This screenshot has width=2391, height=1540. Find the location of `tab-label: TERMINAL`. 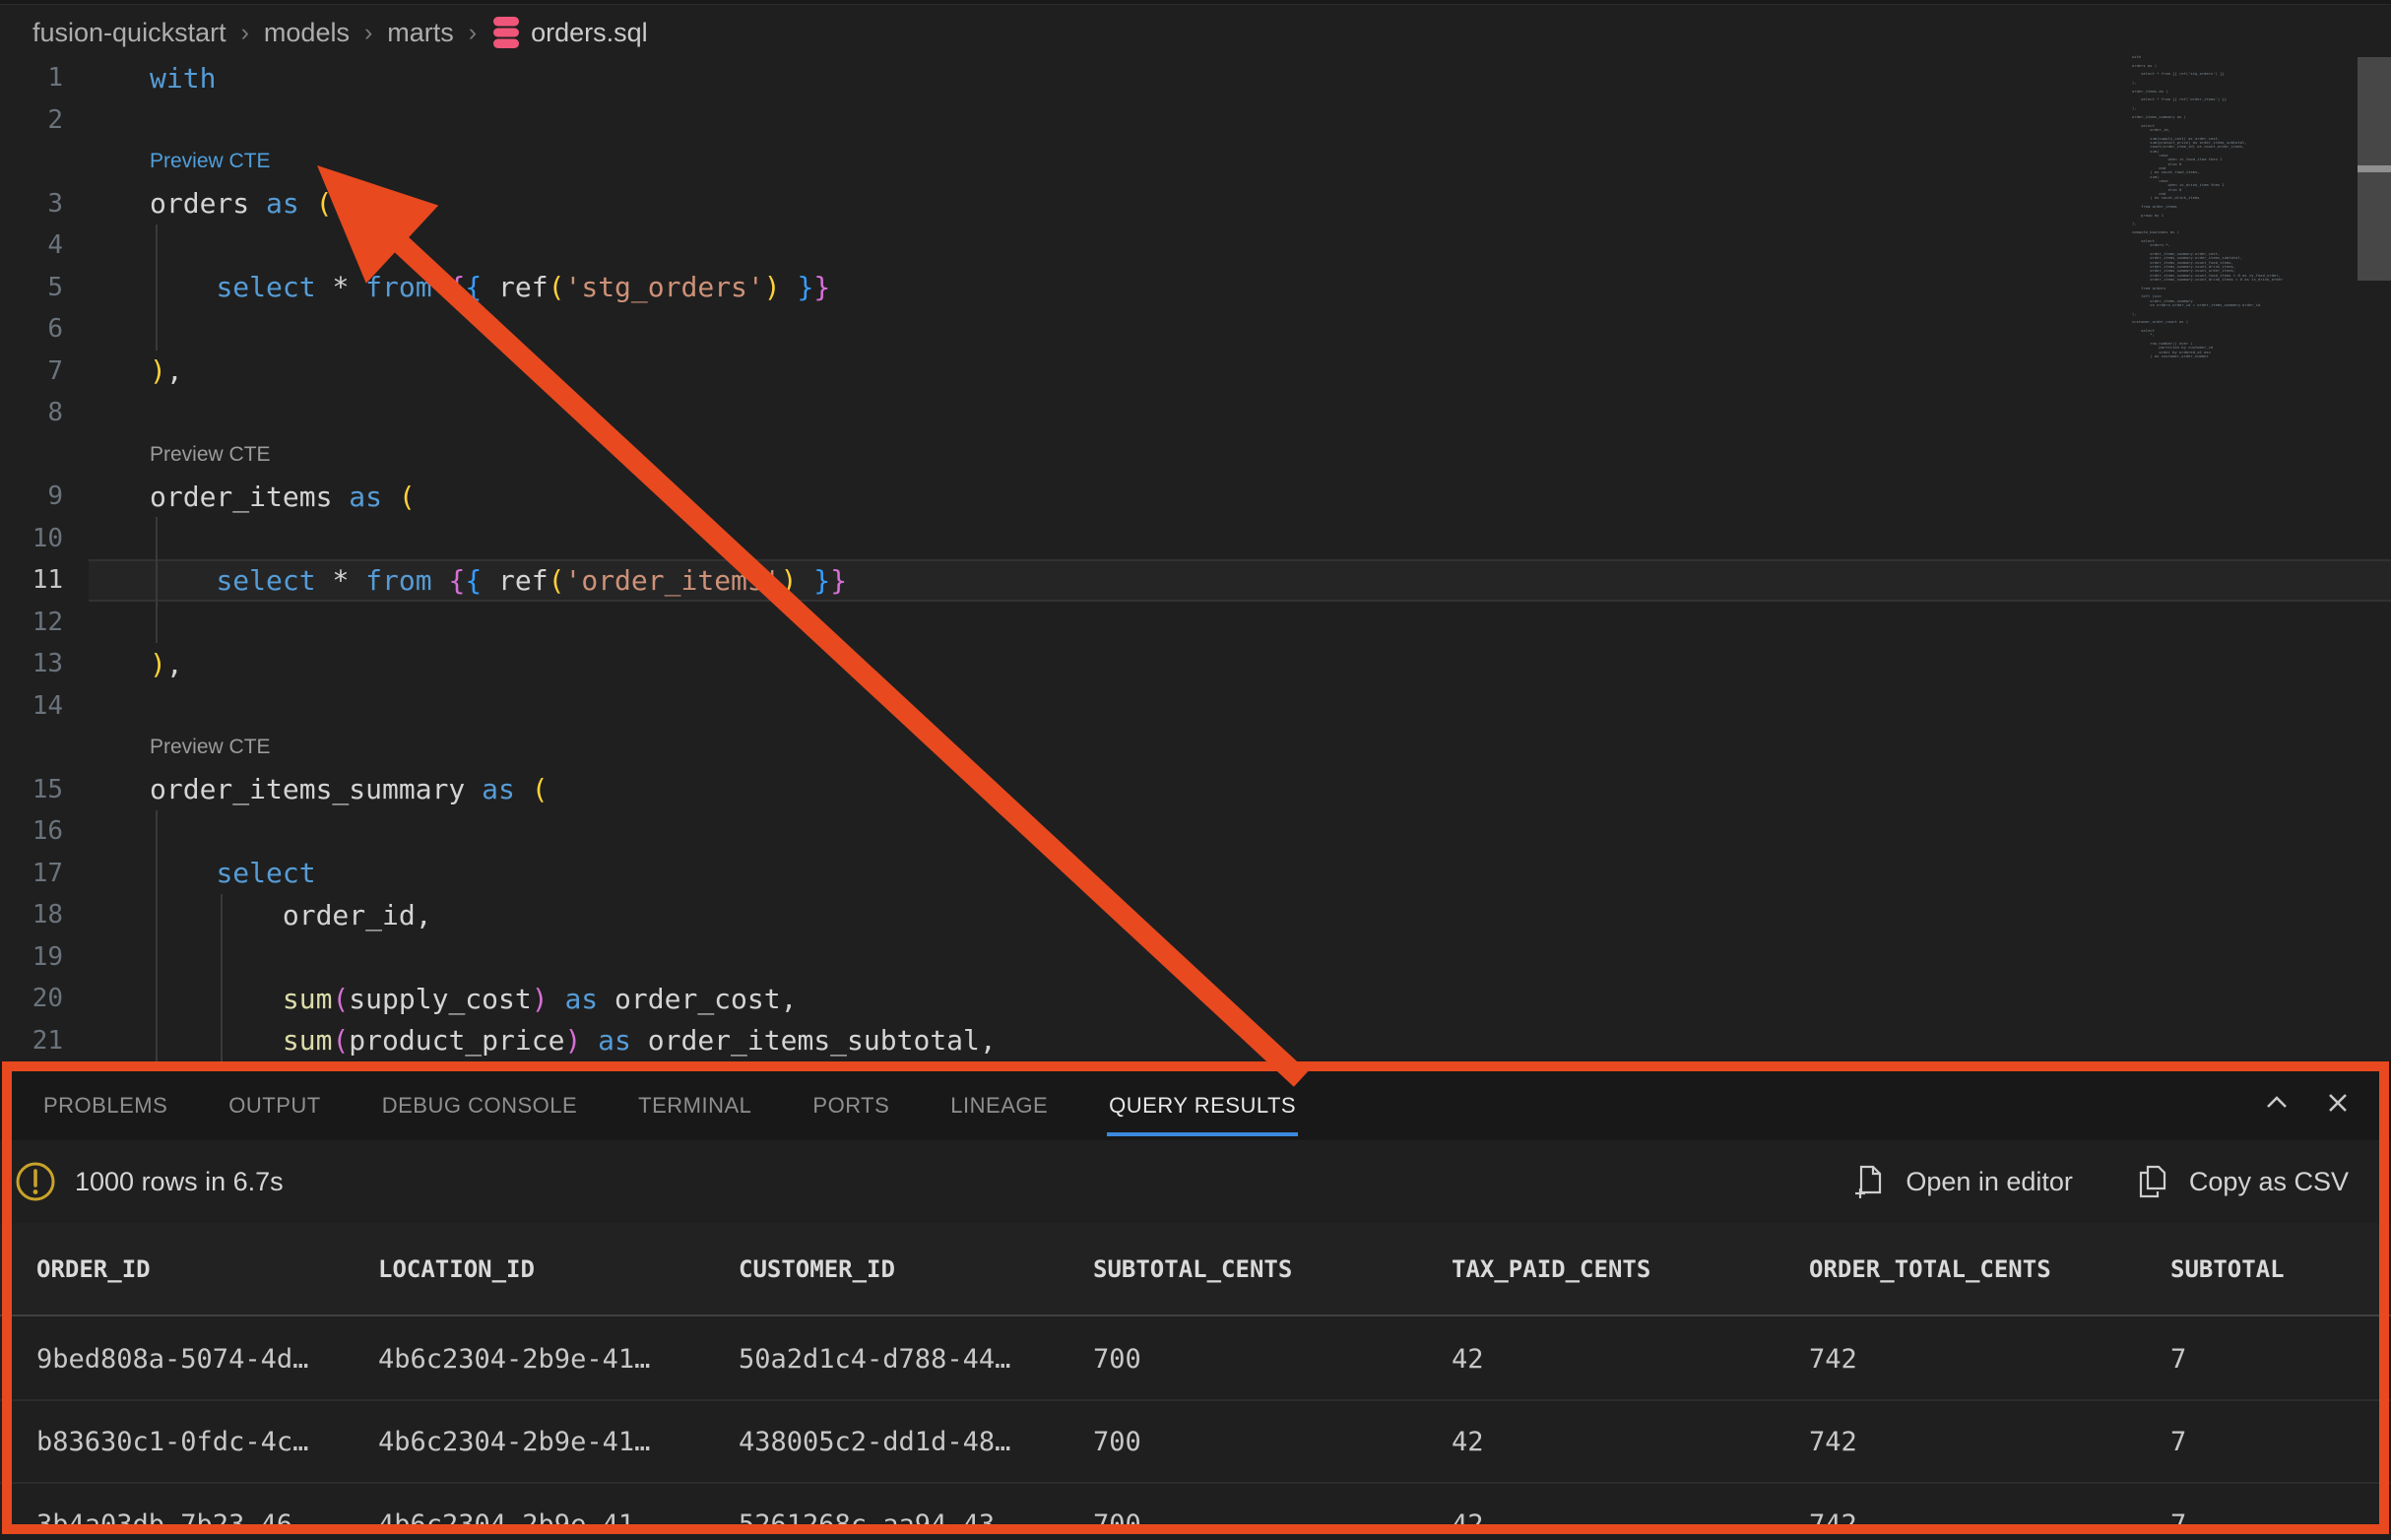

tab-label: TERMINAL is located at coordinates (695, 1105).